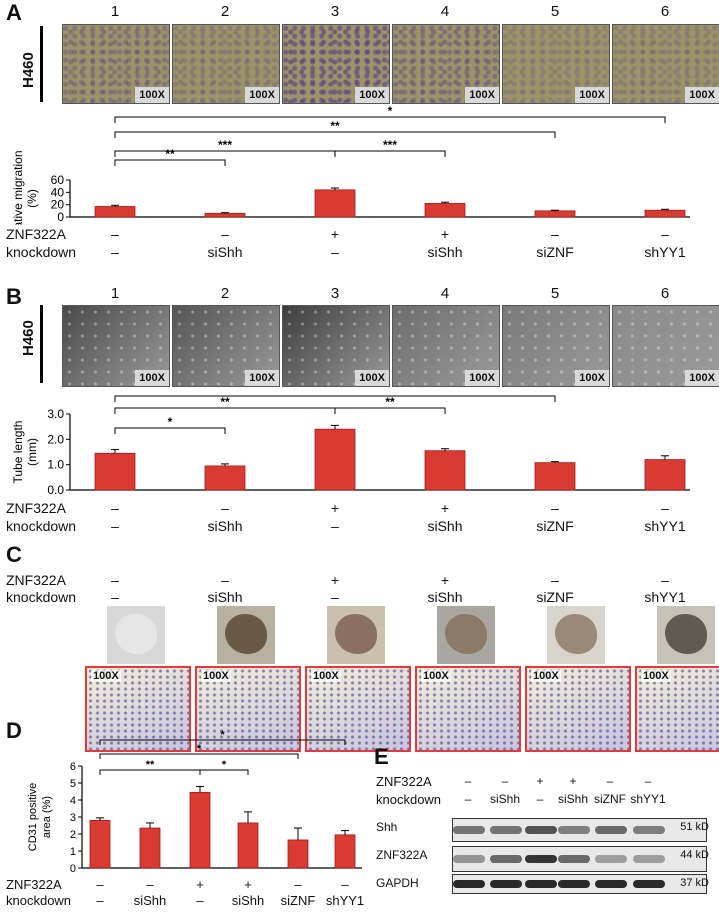 This screenshot has height=914, width=719. Describe the element at coordinates (387, 827) in the screenshot. I see `blot-protein-label: Shh` at that location.